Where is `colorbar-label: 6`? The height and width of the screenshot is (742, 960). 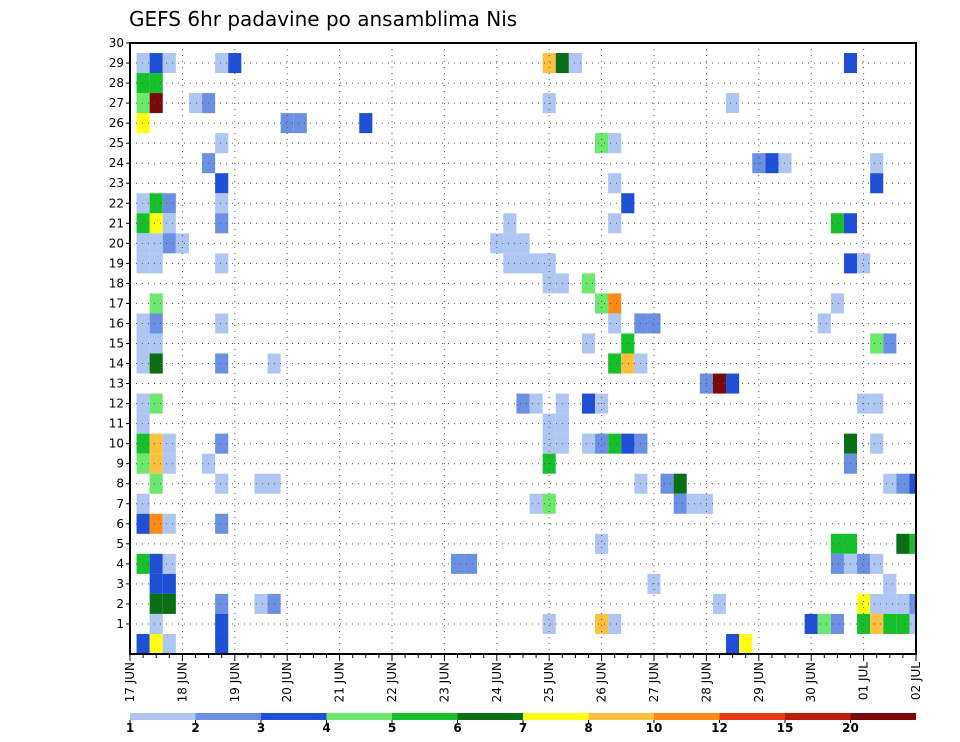 colorbar-label: 6 is located at coordinates (457, 728).